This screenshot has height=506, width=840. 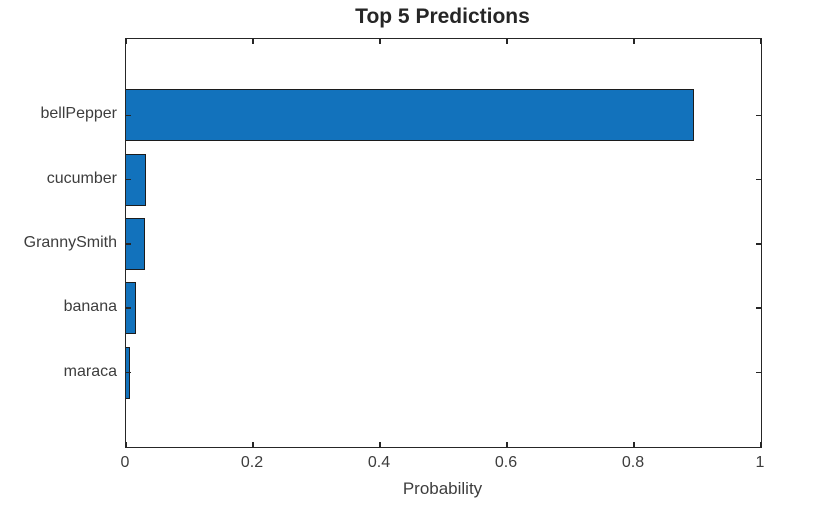 What do you see at coordinates (252, 462) in the screenshot?
I see `xtick-label-0.2: 0.2` at bounding box center [252, 462].